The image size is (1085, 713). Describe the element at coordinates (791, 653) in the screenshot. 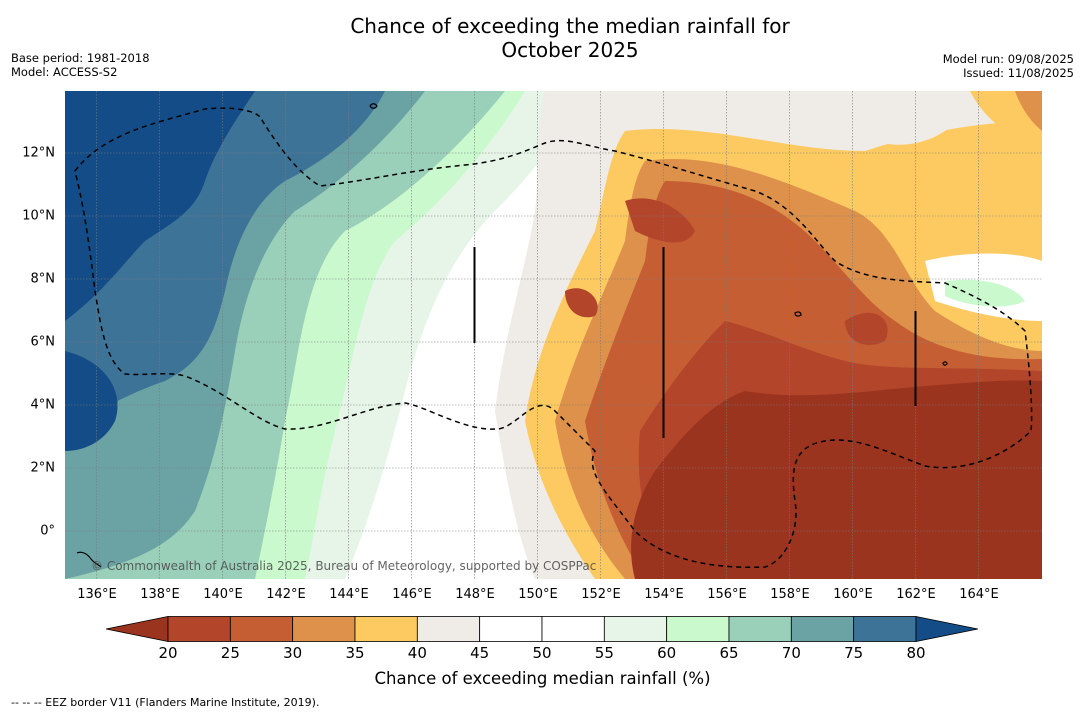

I see `colorbar-tick-label: 70` at that location.